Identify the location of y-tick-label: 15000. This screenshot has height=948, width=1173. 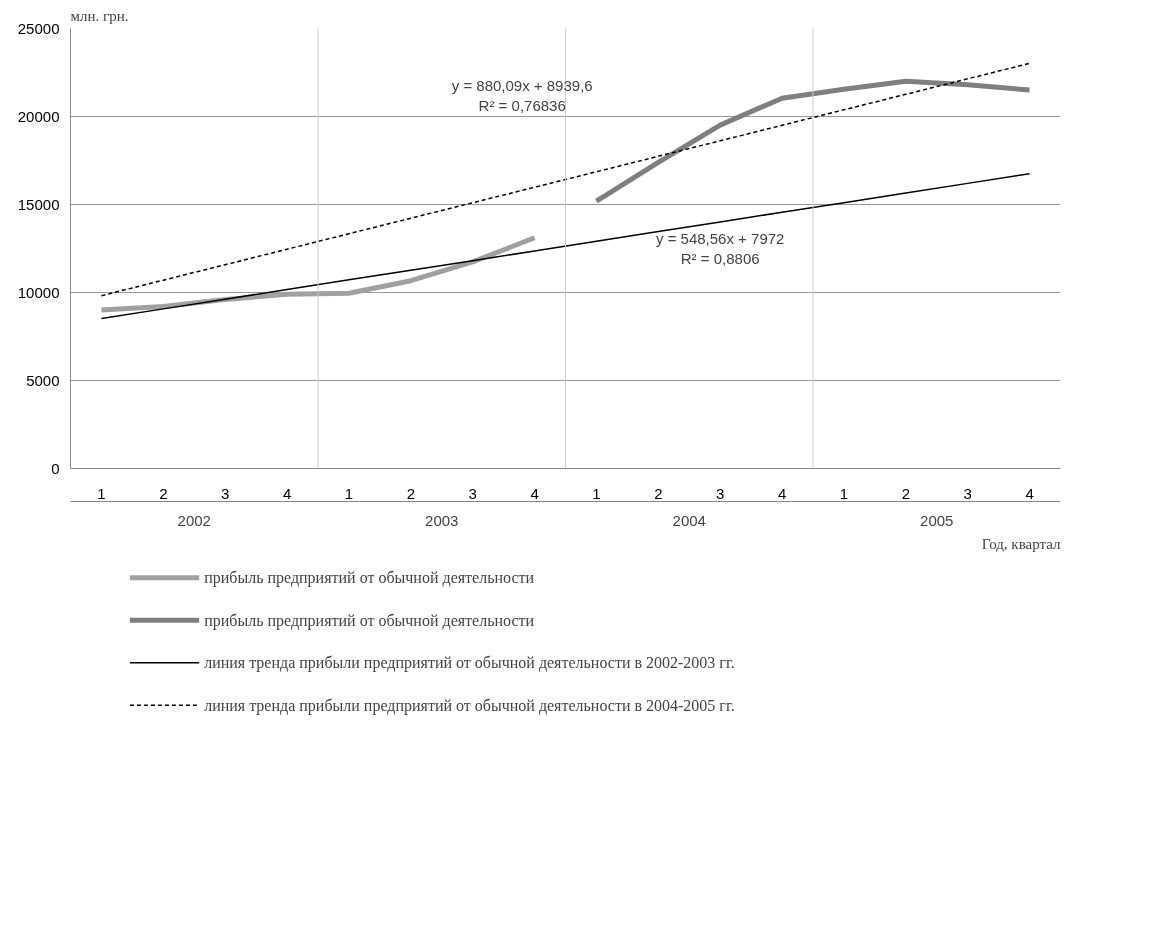
(38, 204).